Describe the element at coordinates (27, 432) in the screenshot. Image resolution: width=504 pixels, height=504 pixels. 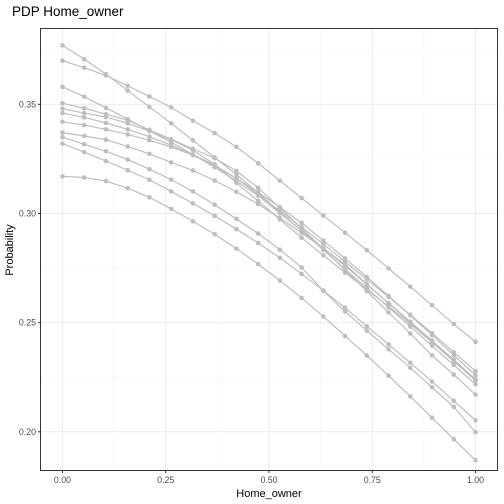
I see `y-tick-label: 0.20` at that location.